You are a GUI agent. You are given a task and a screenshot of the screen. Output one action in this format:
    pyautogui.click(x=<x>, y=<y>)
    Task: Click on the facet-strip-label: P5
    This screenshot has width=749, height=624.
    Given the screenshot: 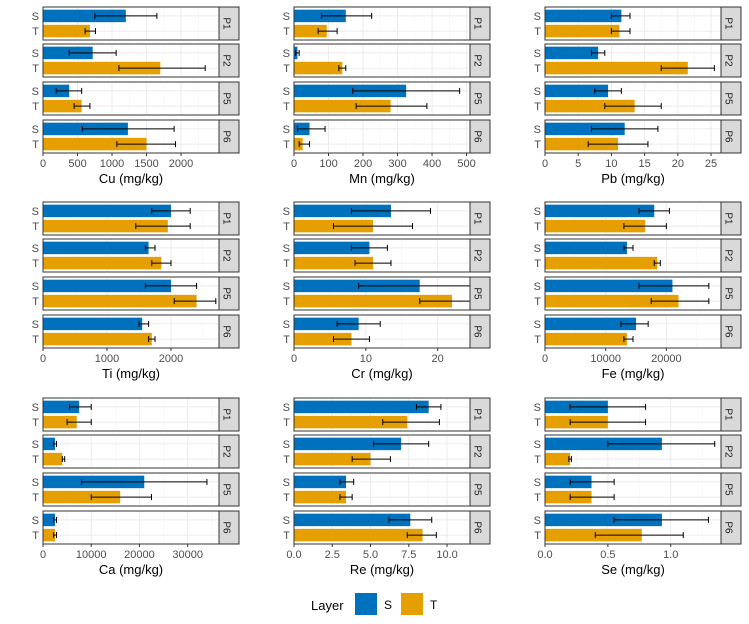 What is the action you would take?
    pyautogui.click(x=477, y=293)
    